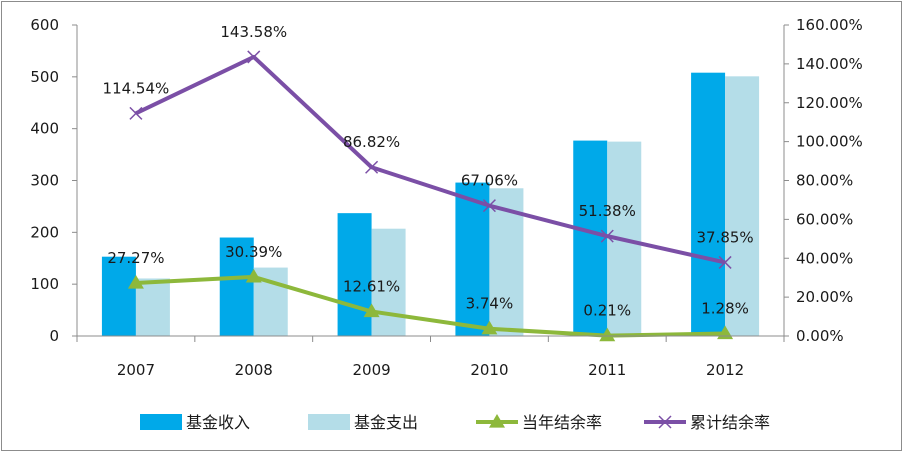  What do you see at coordinates (161, 422) in the screenshot?
I see `legend-swatch-基金收入` at bounding box center [161, 422].